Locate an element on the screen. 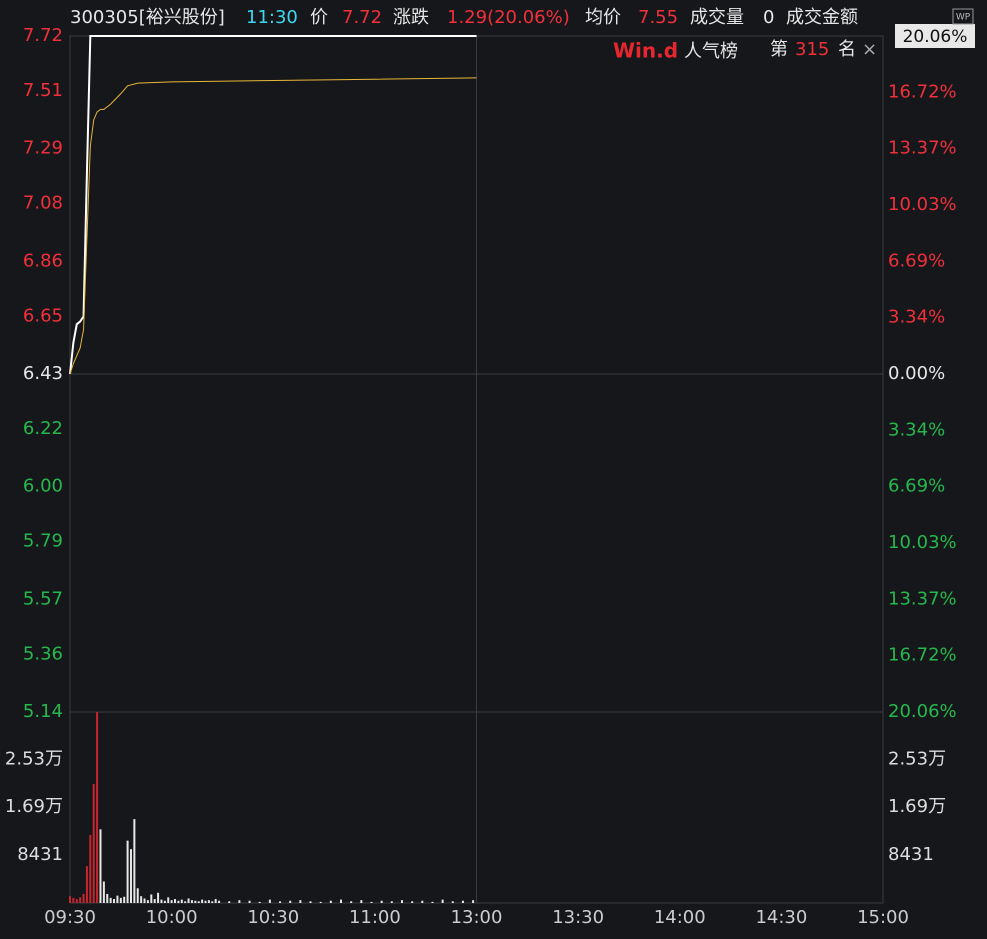 The width and height of the screenshot is (987, 939). change-label: 涨跌 is located at coordinates (411, 17).